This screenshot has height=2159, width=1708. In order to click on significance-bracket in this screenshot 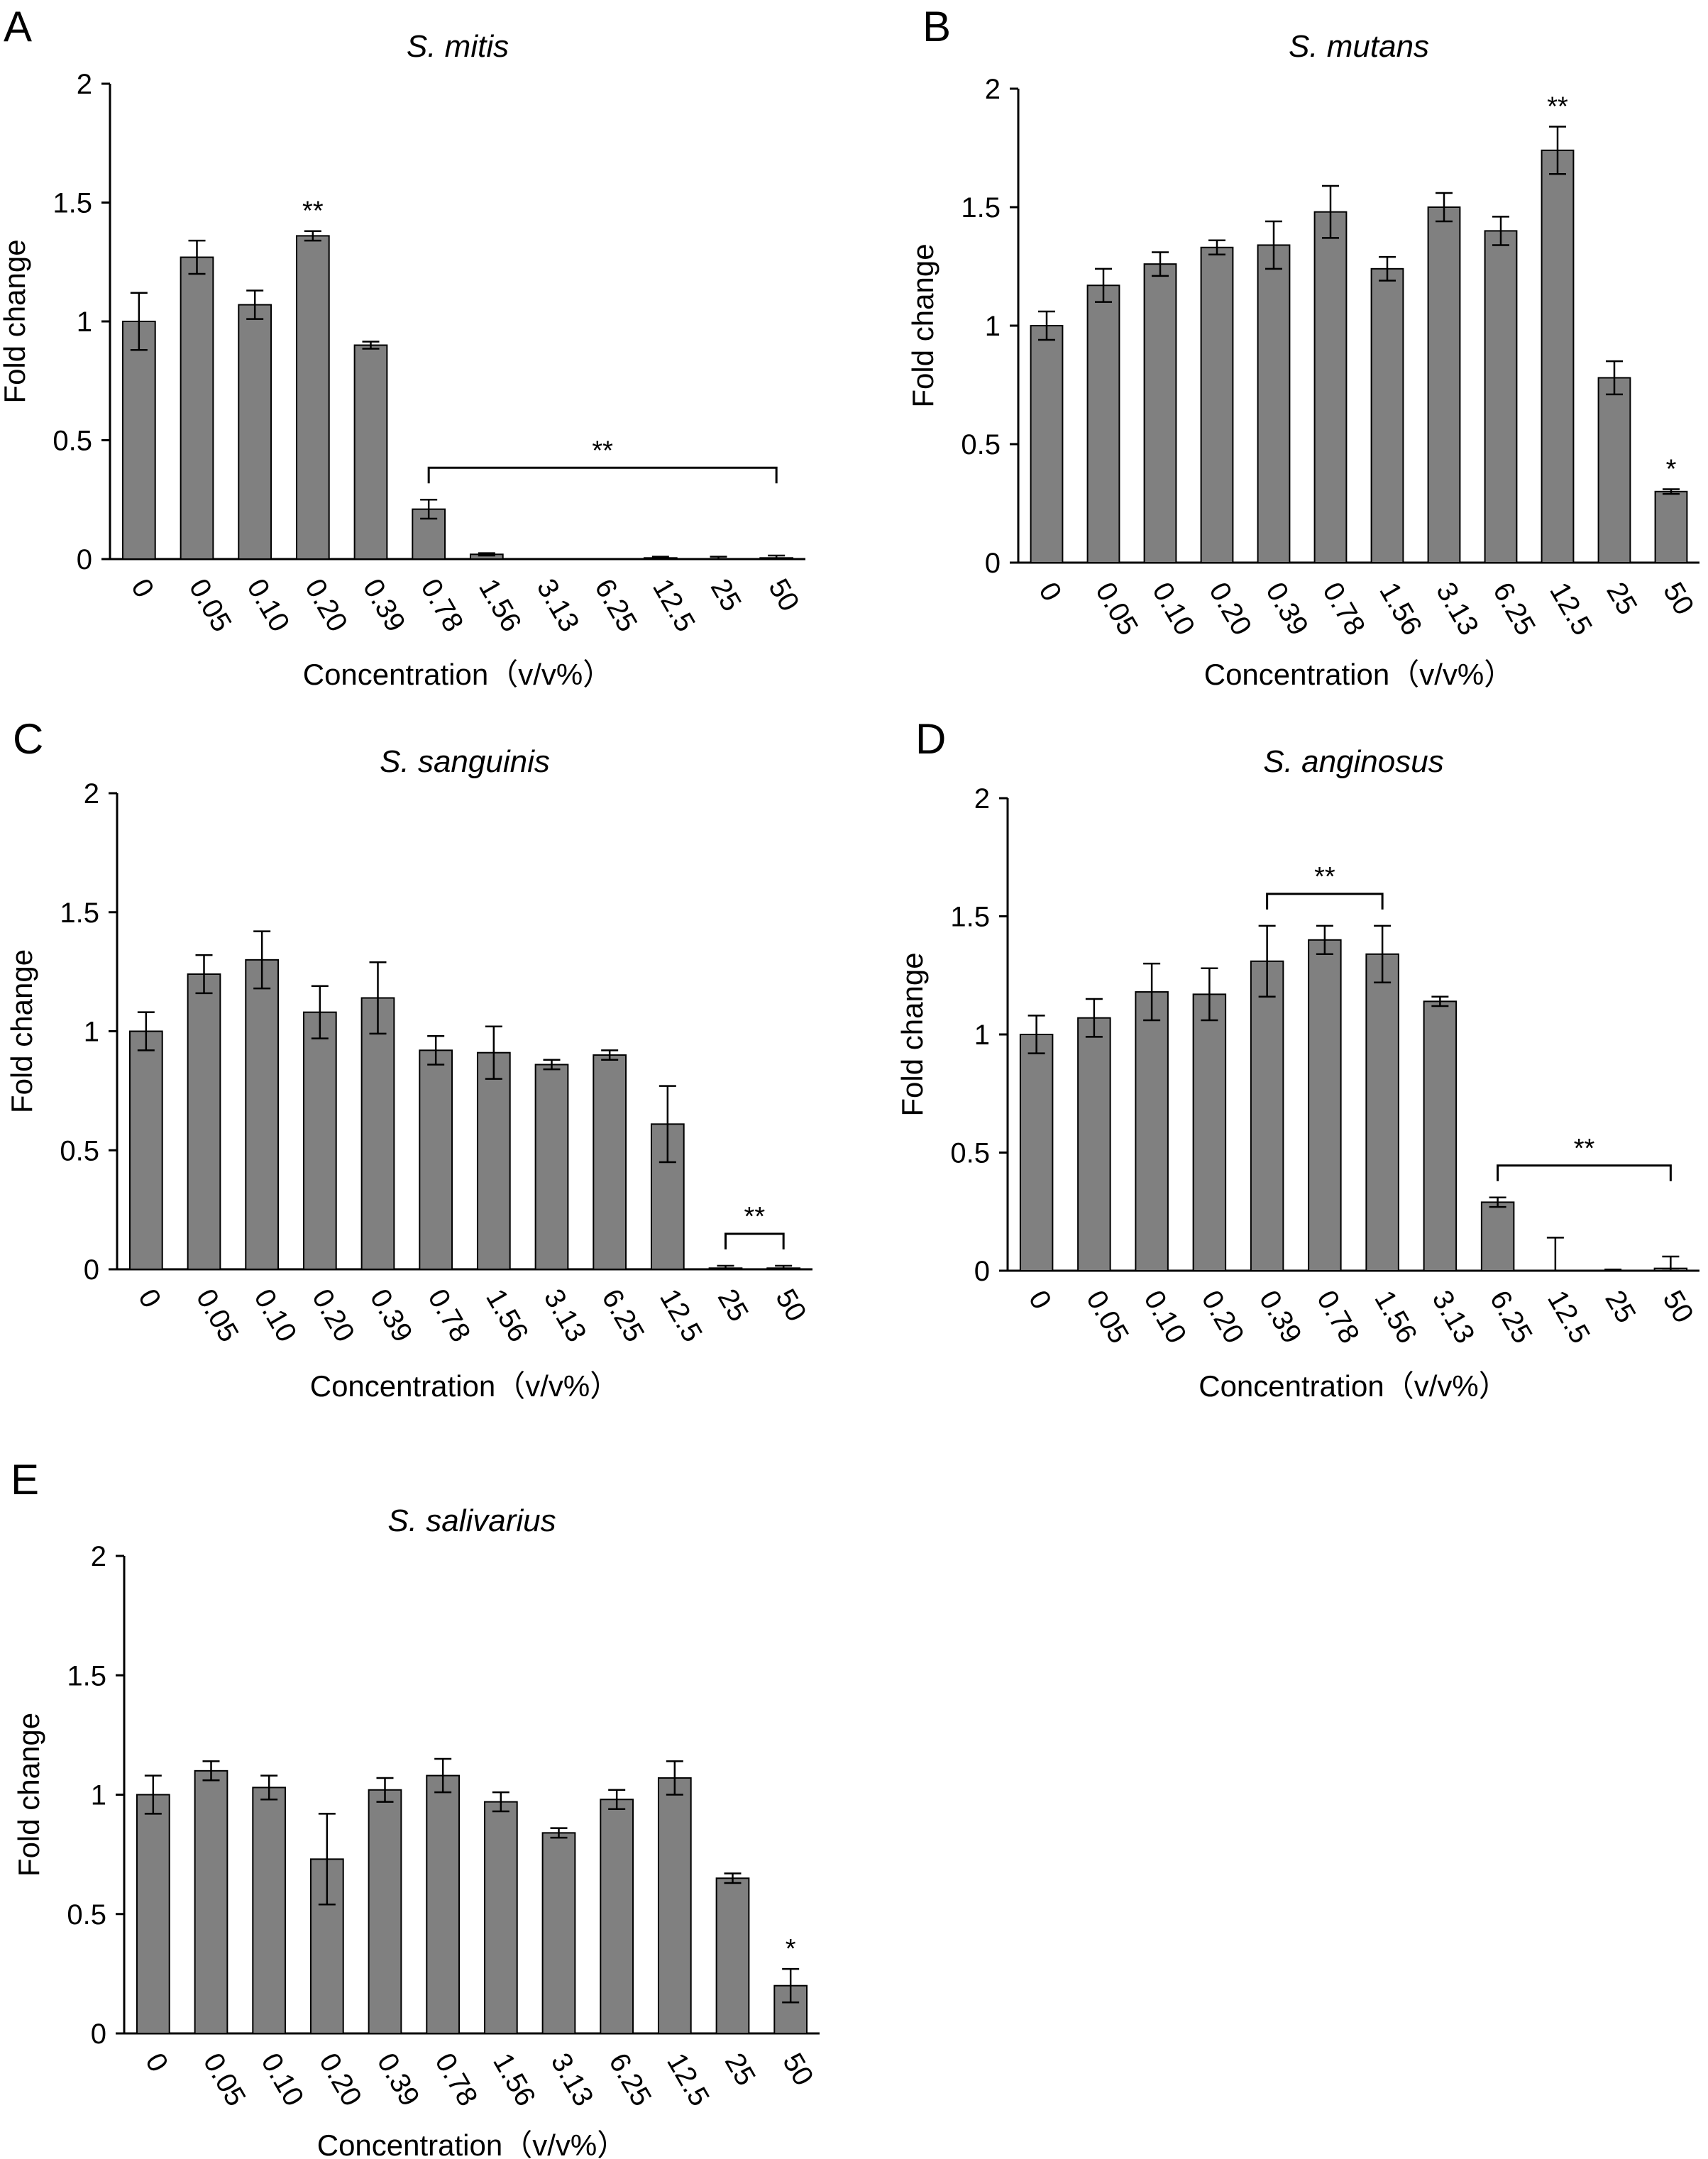, I will do `click(1584, 1172)`.